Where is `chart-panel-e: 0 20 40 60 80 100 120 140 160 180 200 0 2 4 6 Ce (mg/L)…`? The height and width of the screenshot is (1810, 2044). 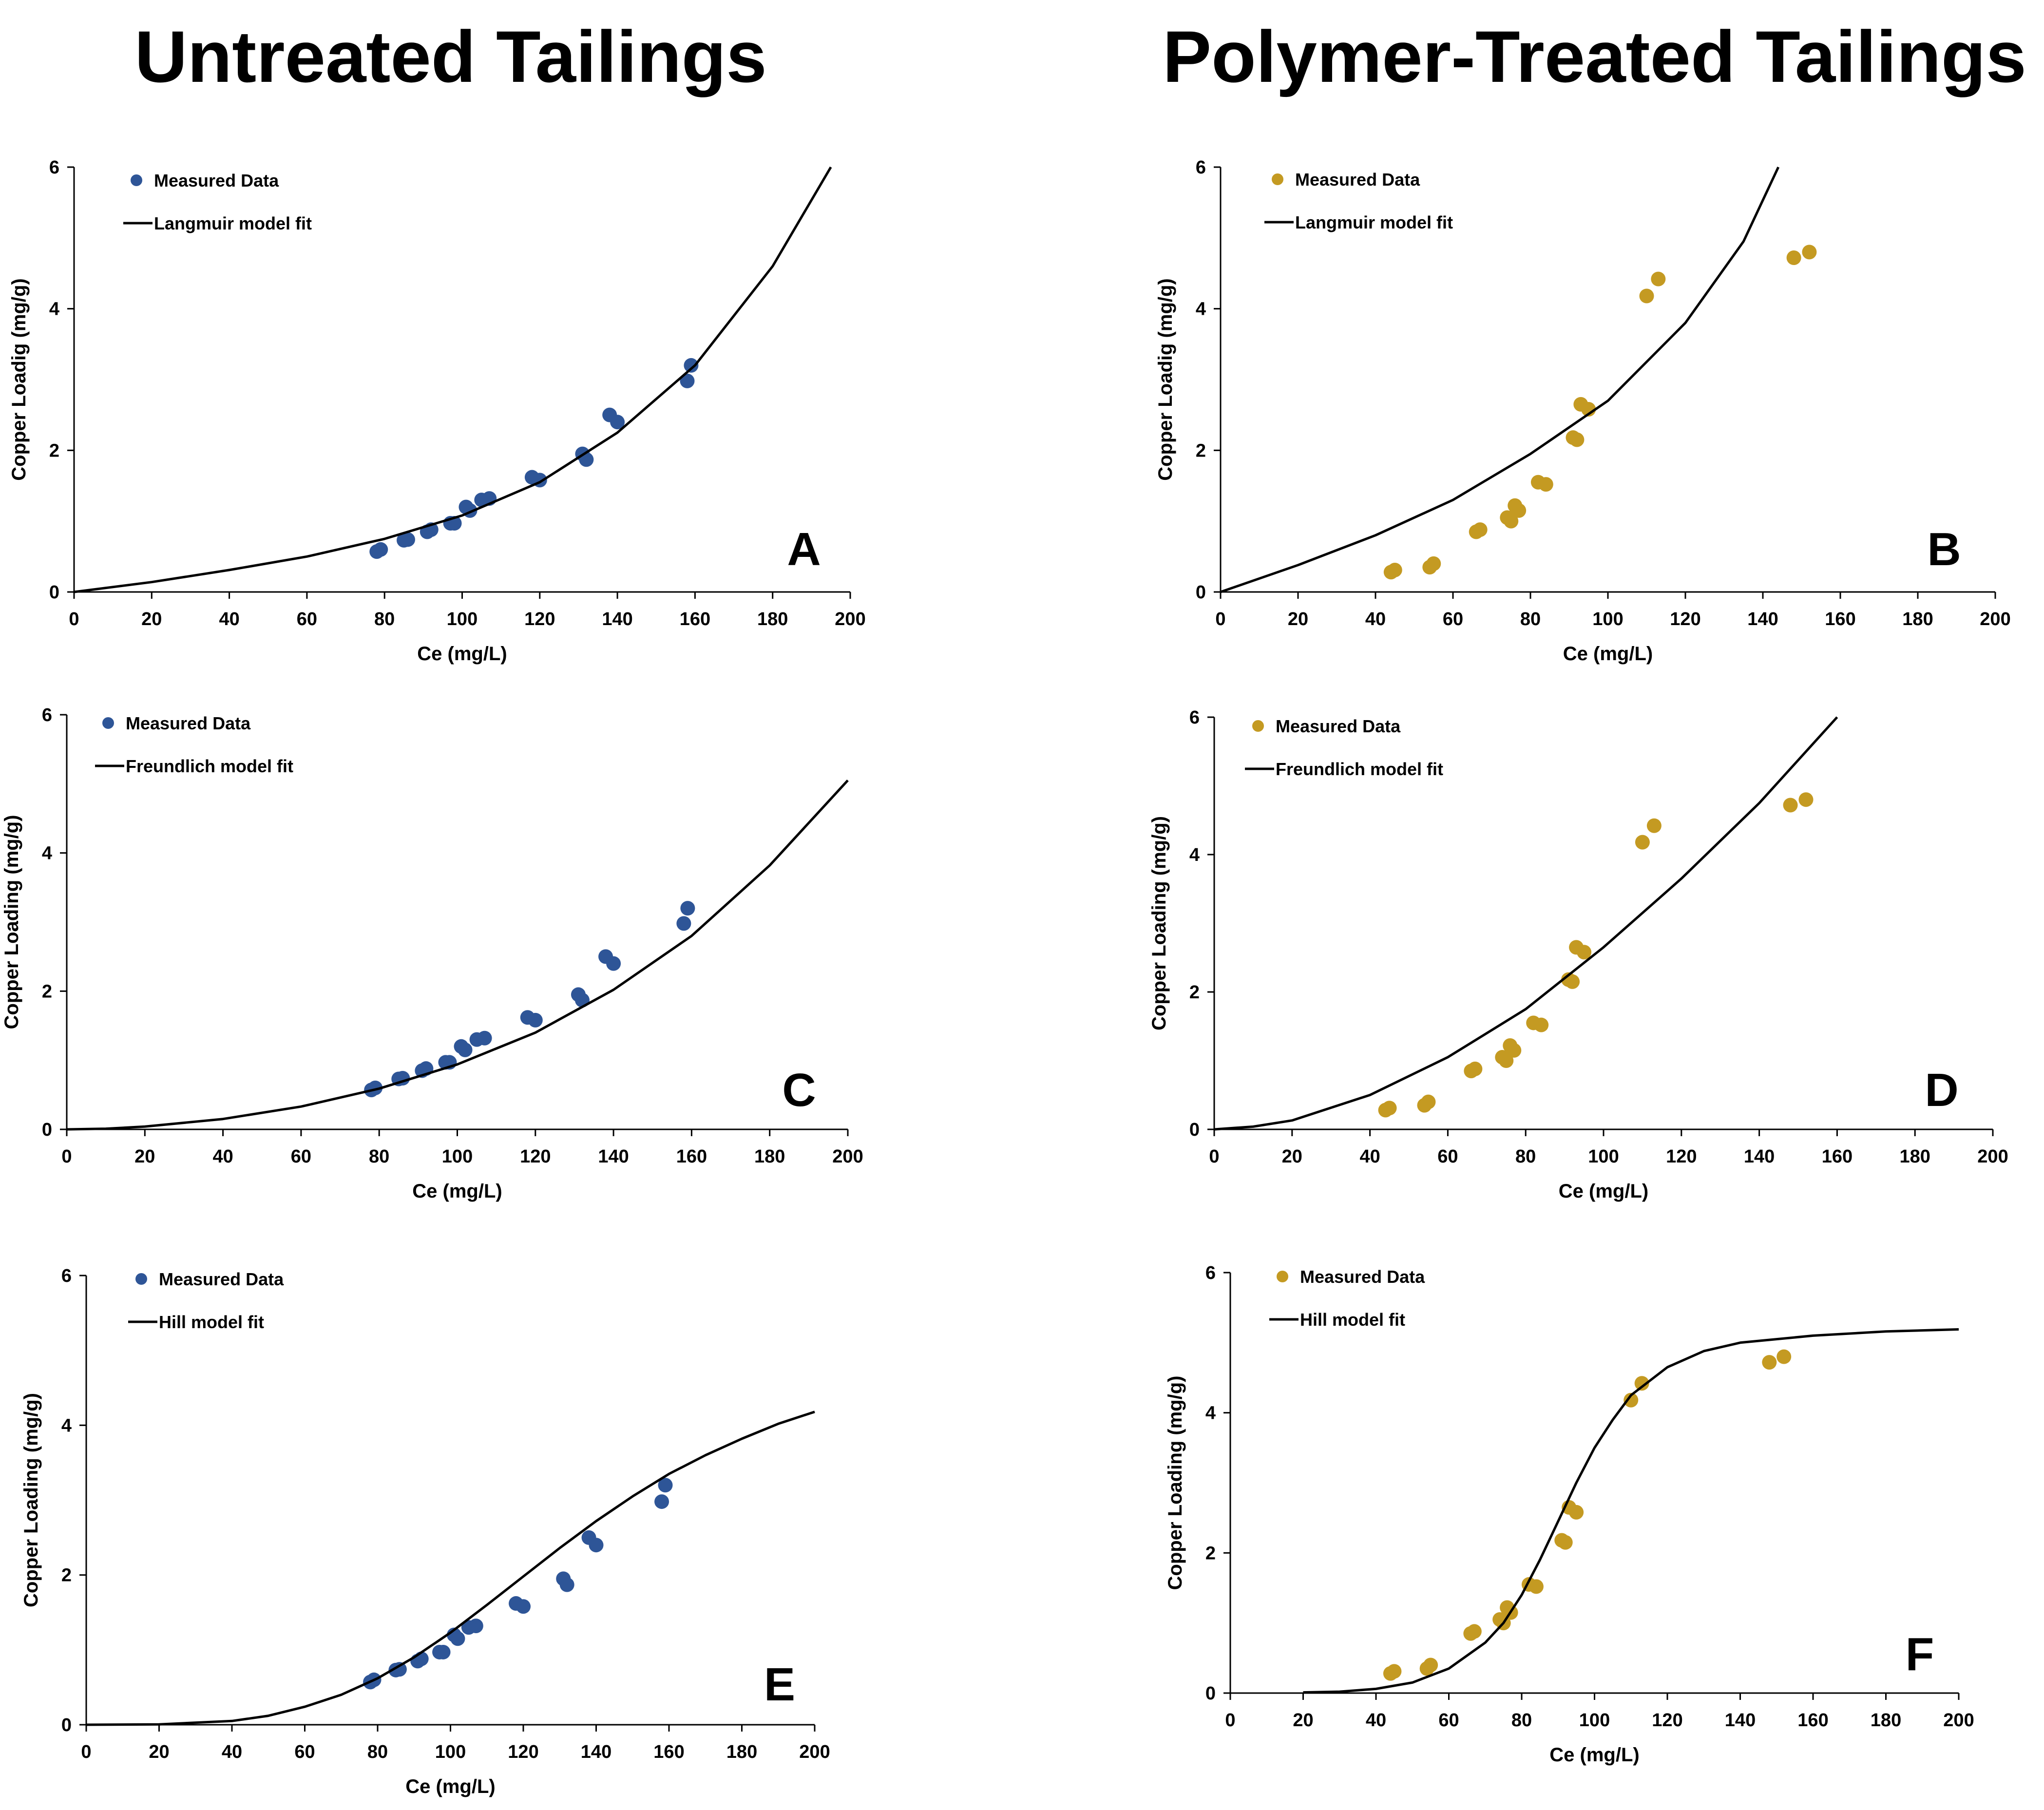
chart-panel-e: 0 20 40 60 80 100 120 140 160 180 200 0 2 4 6 Ce (mg/L)… is located at coordinates (425, 1531).